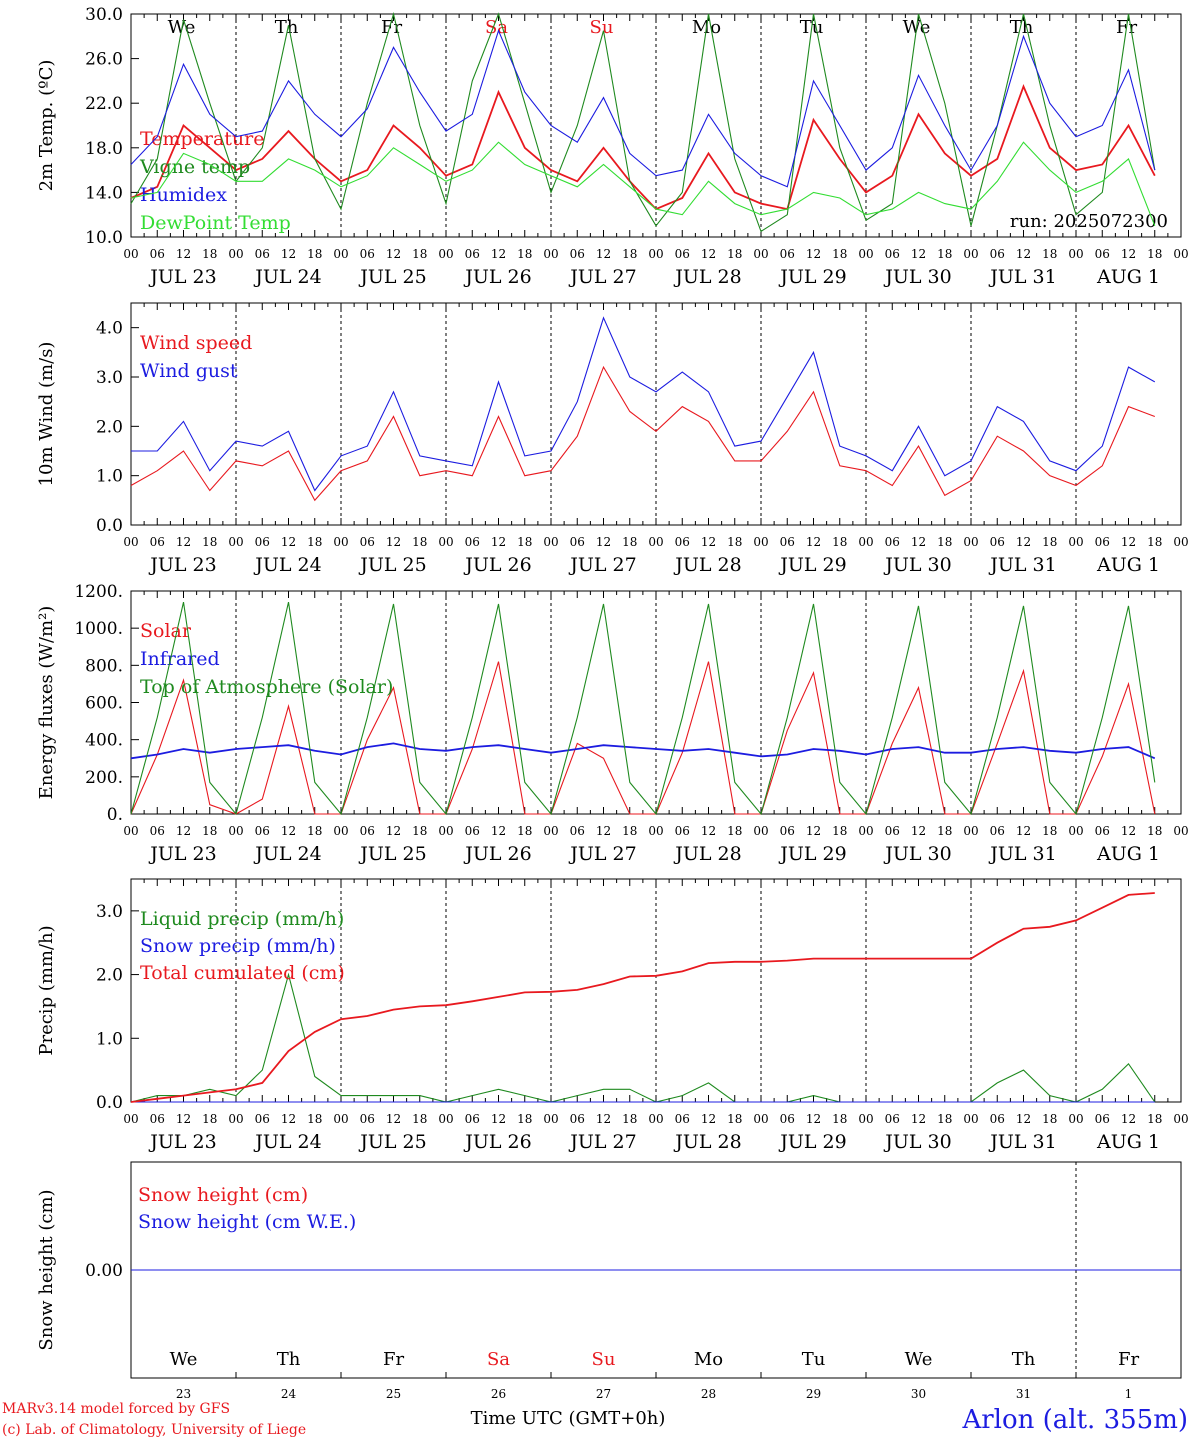 Image resolution: width=1194 pixels, height=1440 pixels. What do you see at coordinates (918, 1394) in the screenshot?
I see `date-label: 30` at bounding box center [918, 1394].